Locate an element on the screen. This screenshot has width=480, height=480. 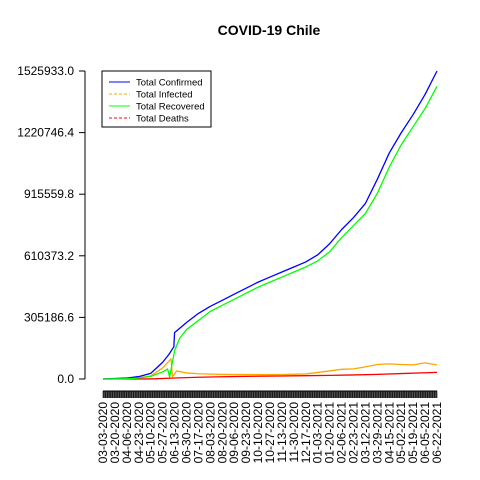
x-tick-label: 12-17-2020 is located at coordinates (306, 433).